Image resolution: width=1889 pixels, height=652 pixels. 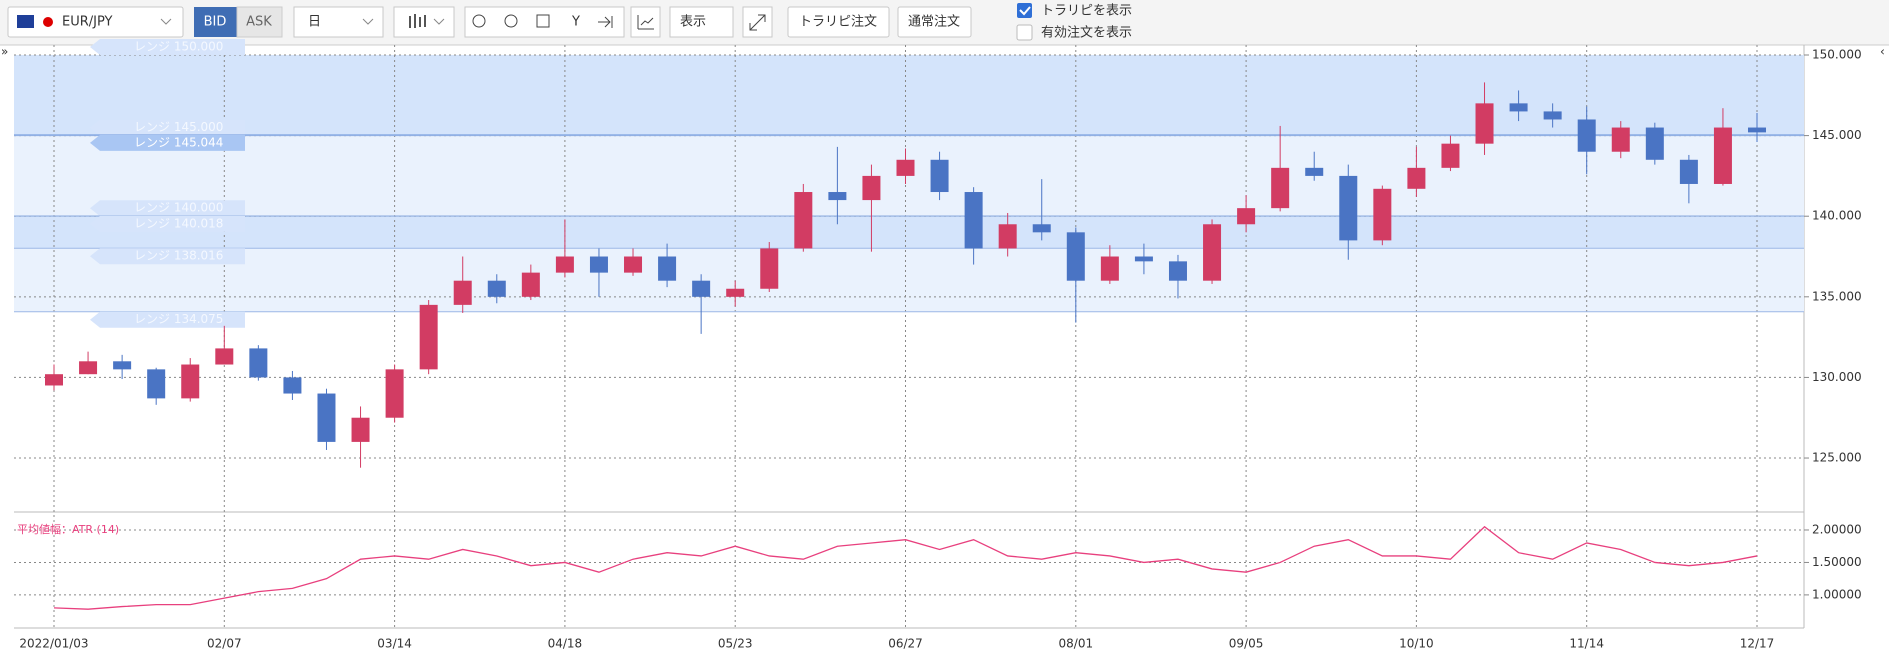 I want to click on range-label: レンジ 150.000, so click(x=178, y=46).